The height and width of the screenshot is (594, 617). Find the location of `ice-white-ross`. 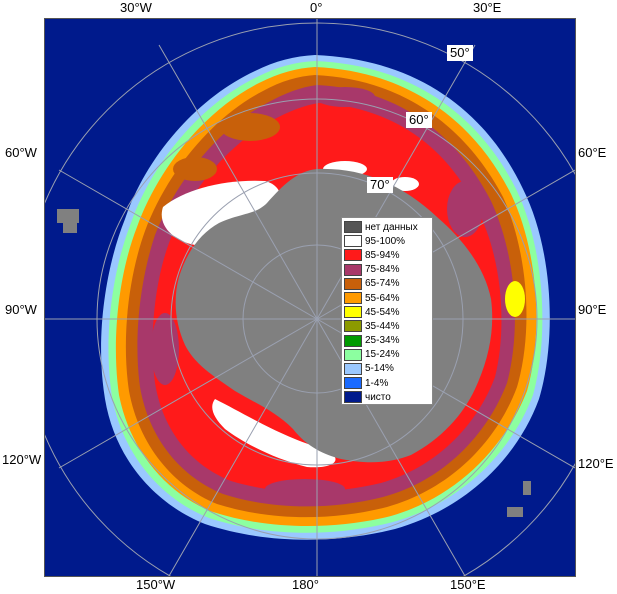

ice-white-ross is located at coordinates (274, 433).